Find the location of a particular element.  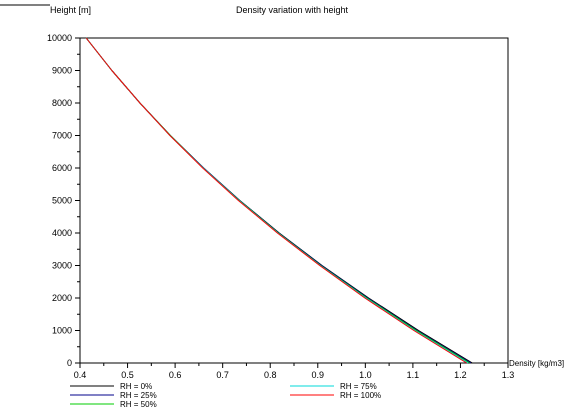

y-tick-label: 4000 is located at coordinates (62, 233).